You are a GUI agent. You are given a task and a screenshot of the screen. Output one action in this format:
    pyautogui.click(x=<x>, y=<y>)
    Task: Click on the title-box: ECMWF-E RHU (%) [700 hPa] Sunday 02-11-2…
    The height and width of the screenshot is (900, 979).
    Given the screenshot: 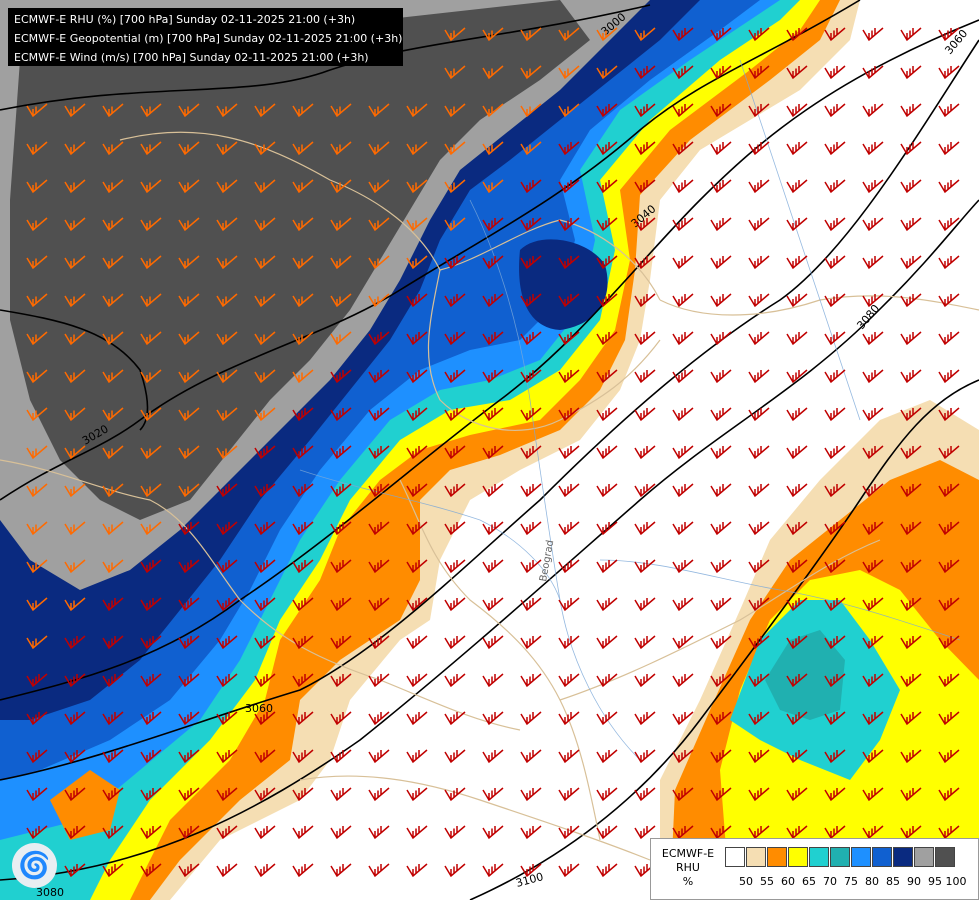 What is the action you would take?
    pyautogui.click(x=205, y=37)
    